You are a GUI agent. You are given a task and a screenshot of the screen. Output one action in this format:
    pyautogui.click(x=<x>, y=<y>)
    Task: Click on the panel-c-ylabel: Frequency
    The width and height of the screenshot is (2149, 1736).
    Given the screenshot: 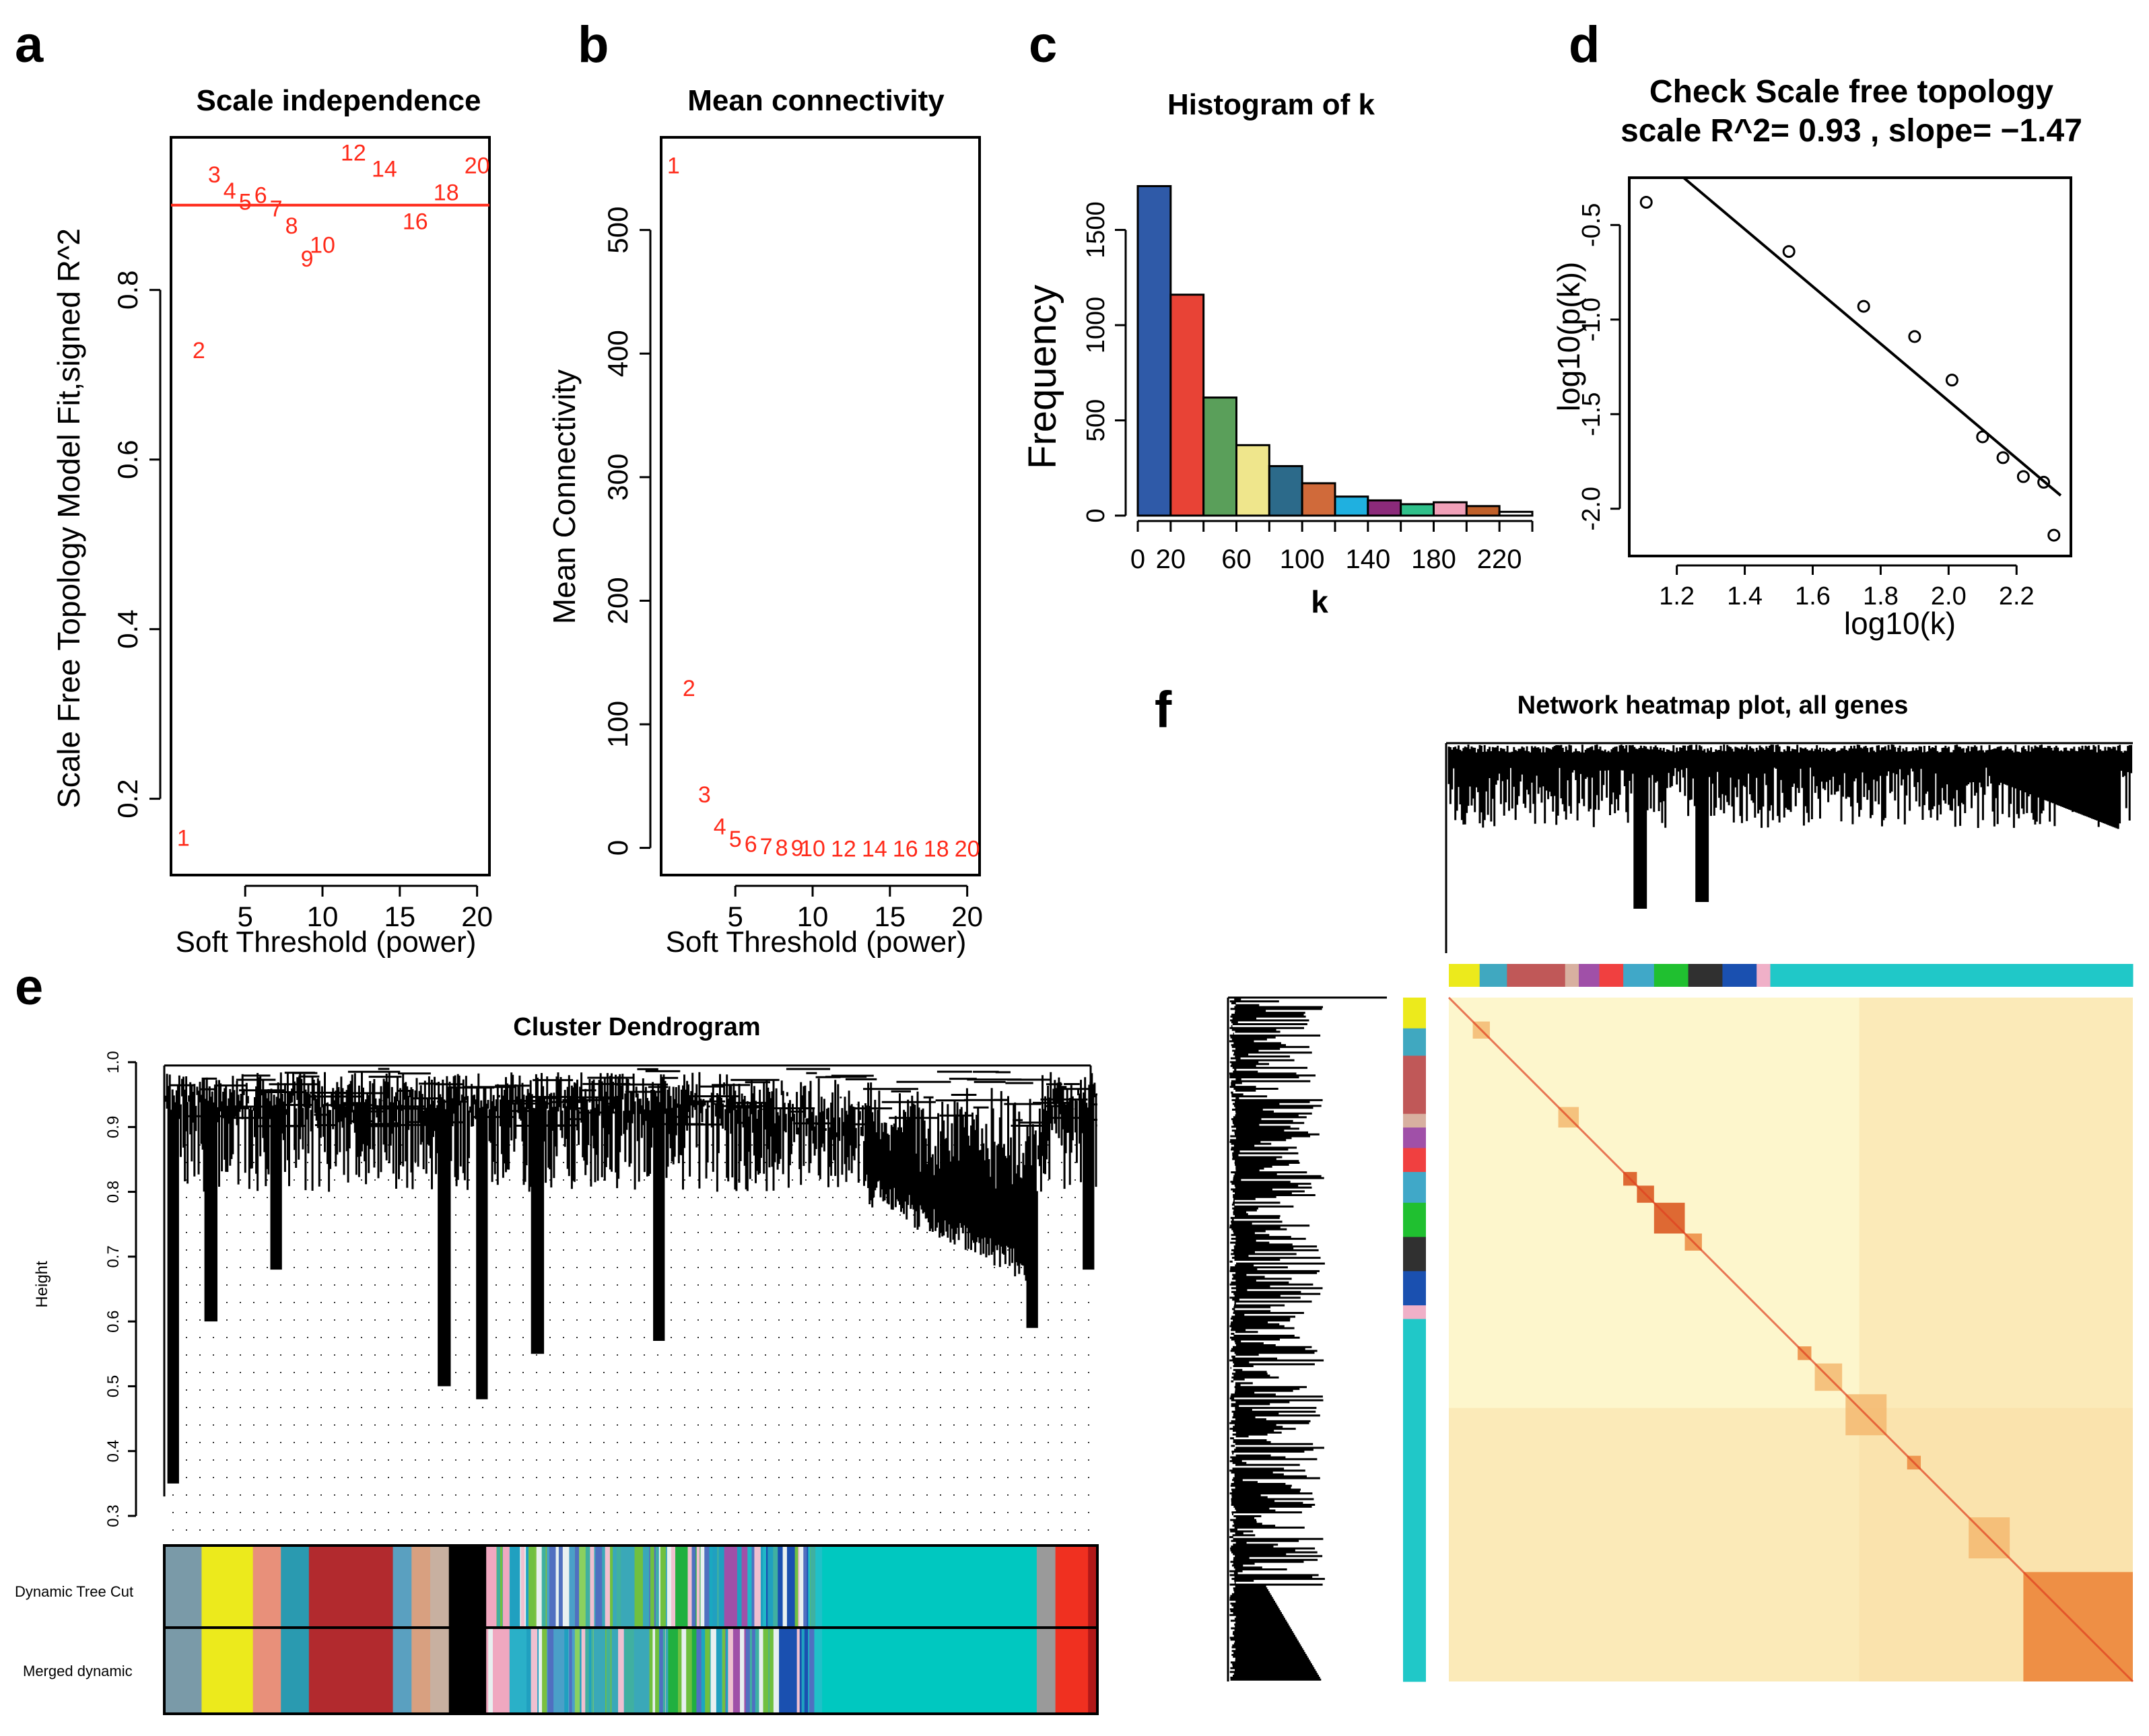 What is the action you would take?
    pyautogui.click(x=1043, y=377)
    